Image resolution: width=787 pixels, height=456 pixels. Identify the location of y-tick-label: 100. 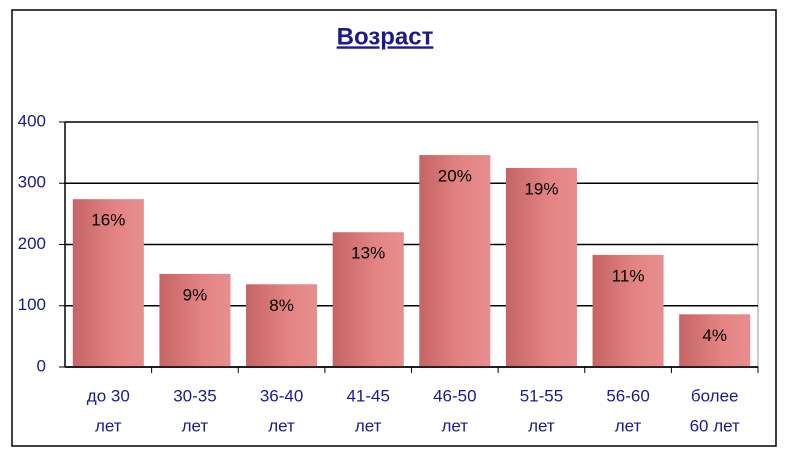
(32, 304).